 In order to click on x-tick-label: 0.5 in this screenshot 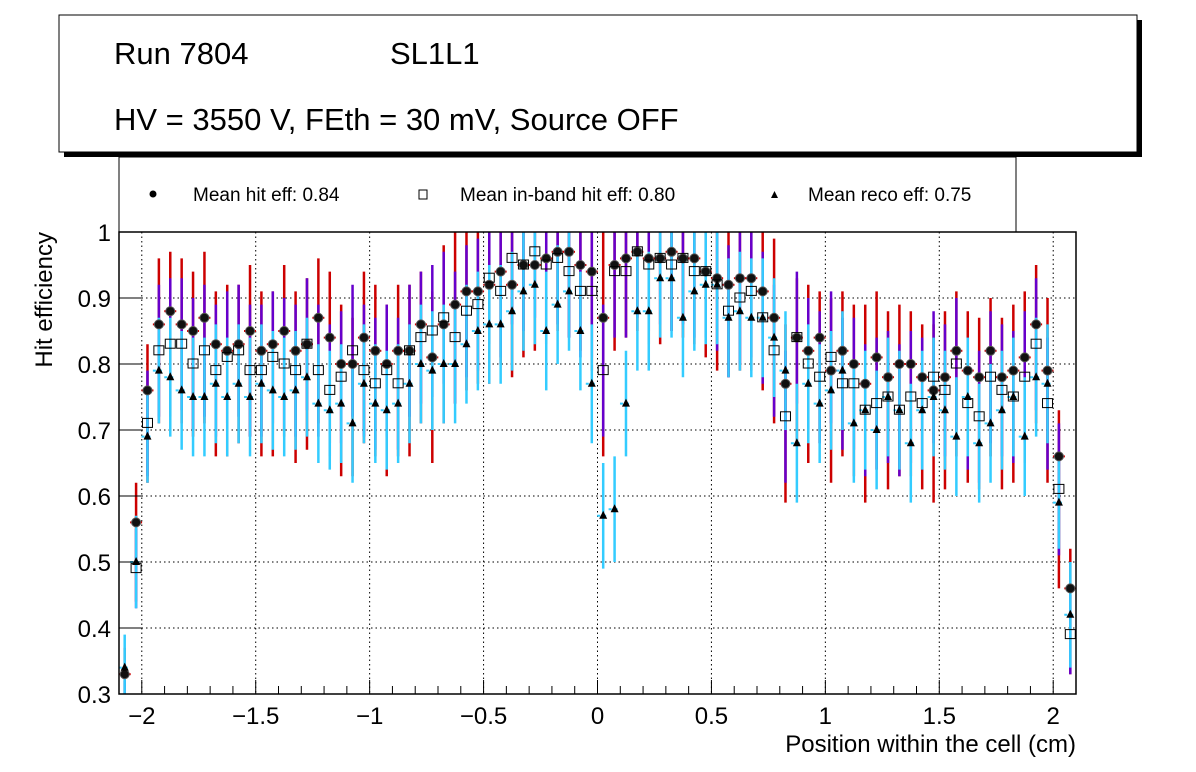, I will do `click(711, 716)`.